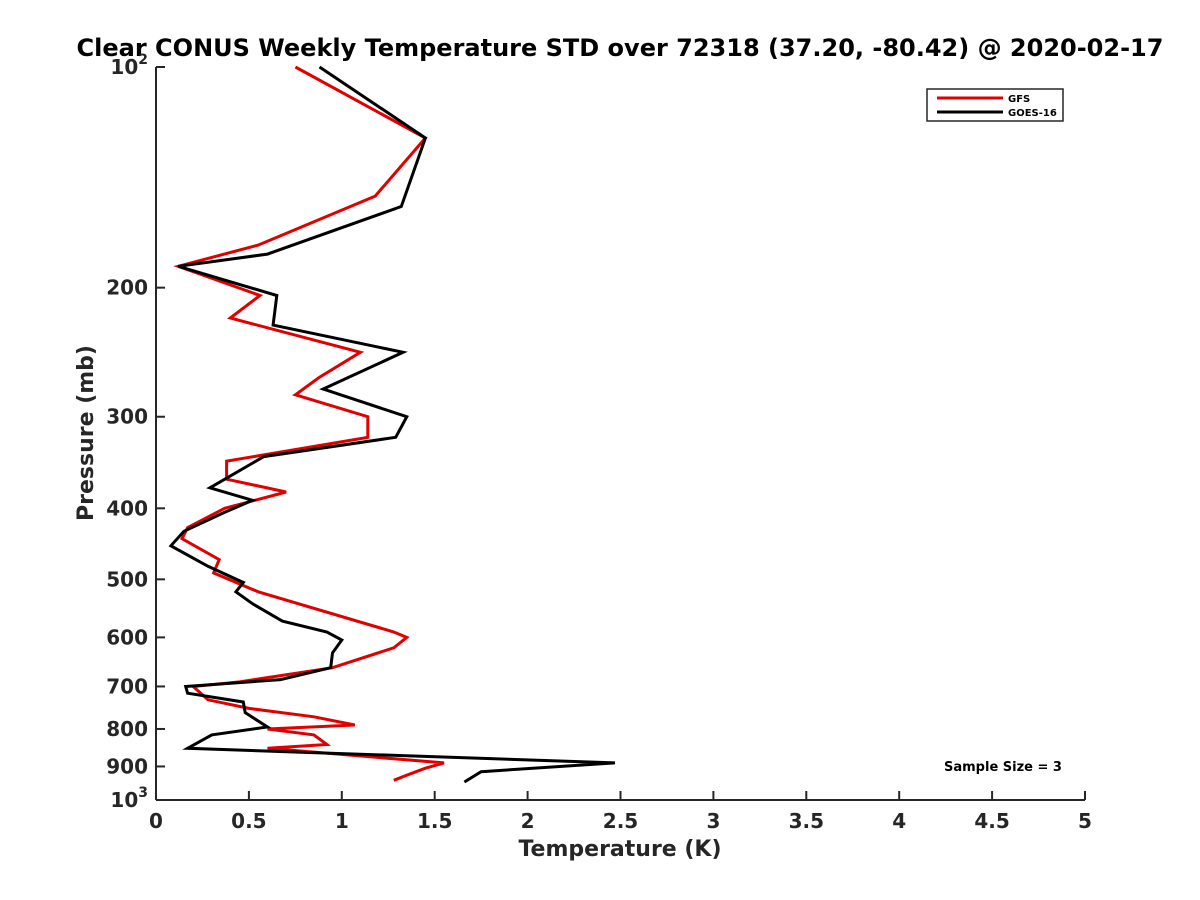 This screenshot has height=900, width=1200. I want to click on x-tick-label: 0, so click(156, 821).